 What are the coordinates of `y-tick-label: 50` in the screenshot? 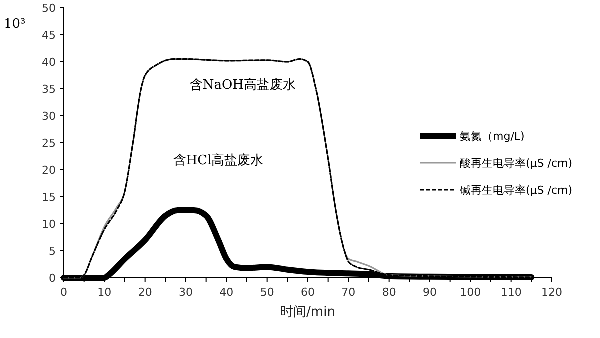 It's located at (49, 8).